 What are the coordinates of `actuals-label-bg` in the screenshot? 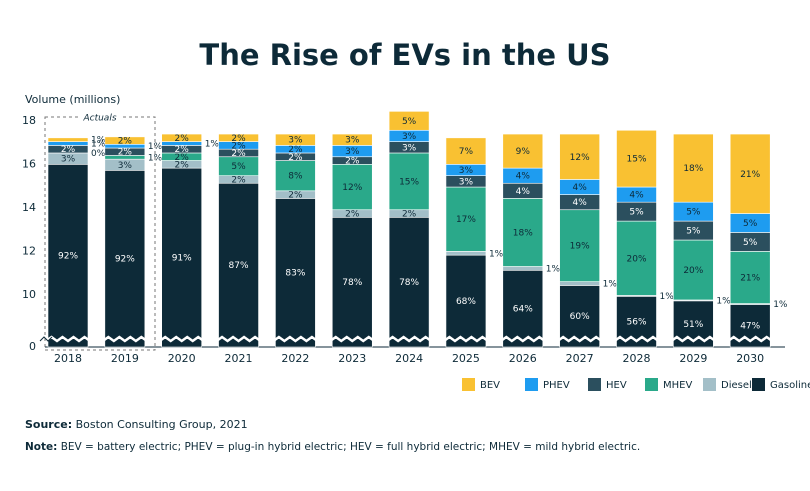 It's located at (100, 118).